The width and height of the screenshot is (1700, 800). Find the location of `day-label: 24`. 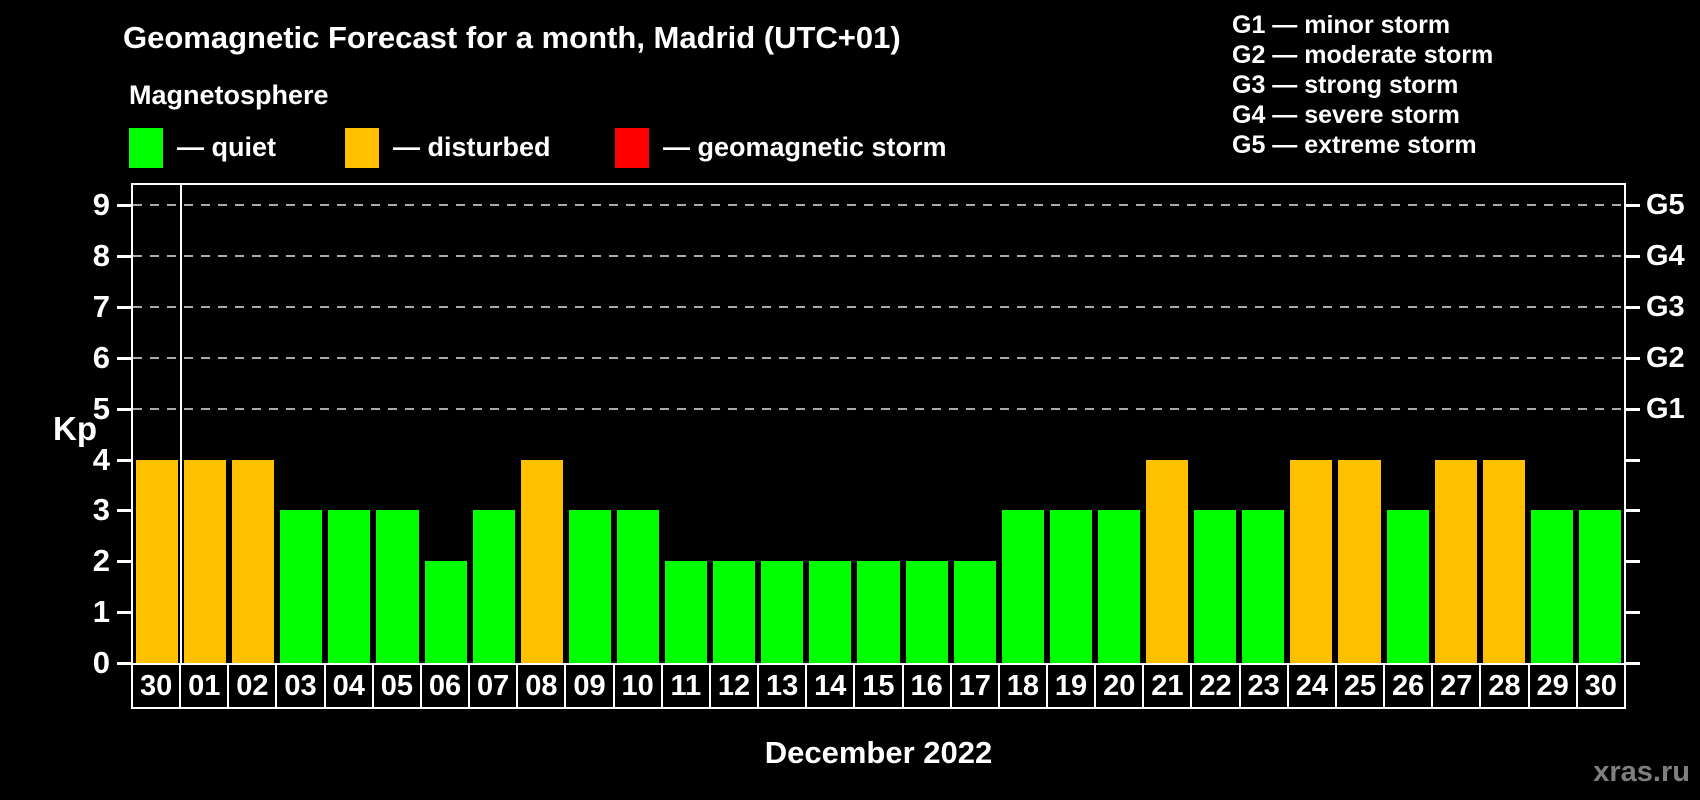

day-label: 24 is located at coordinates (1311, 685).